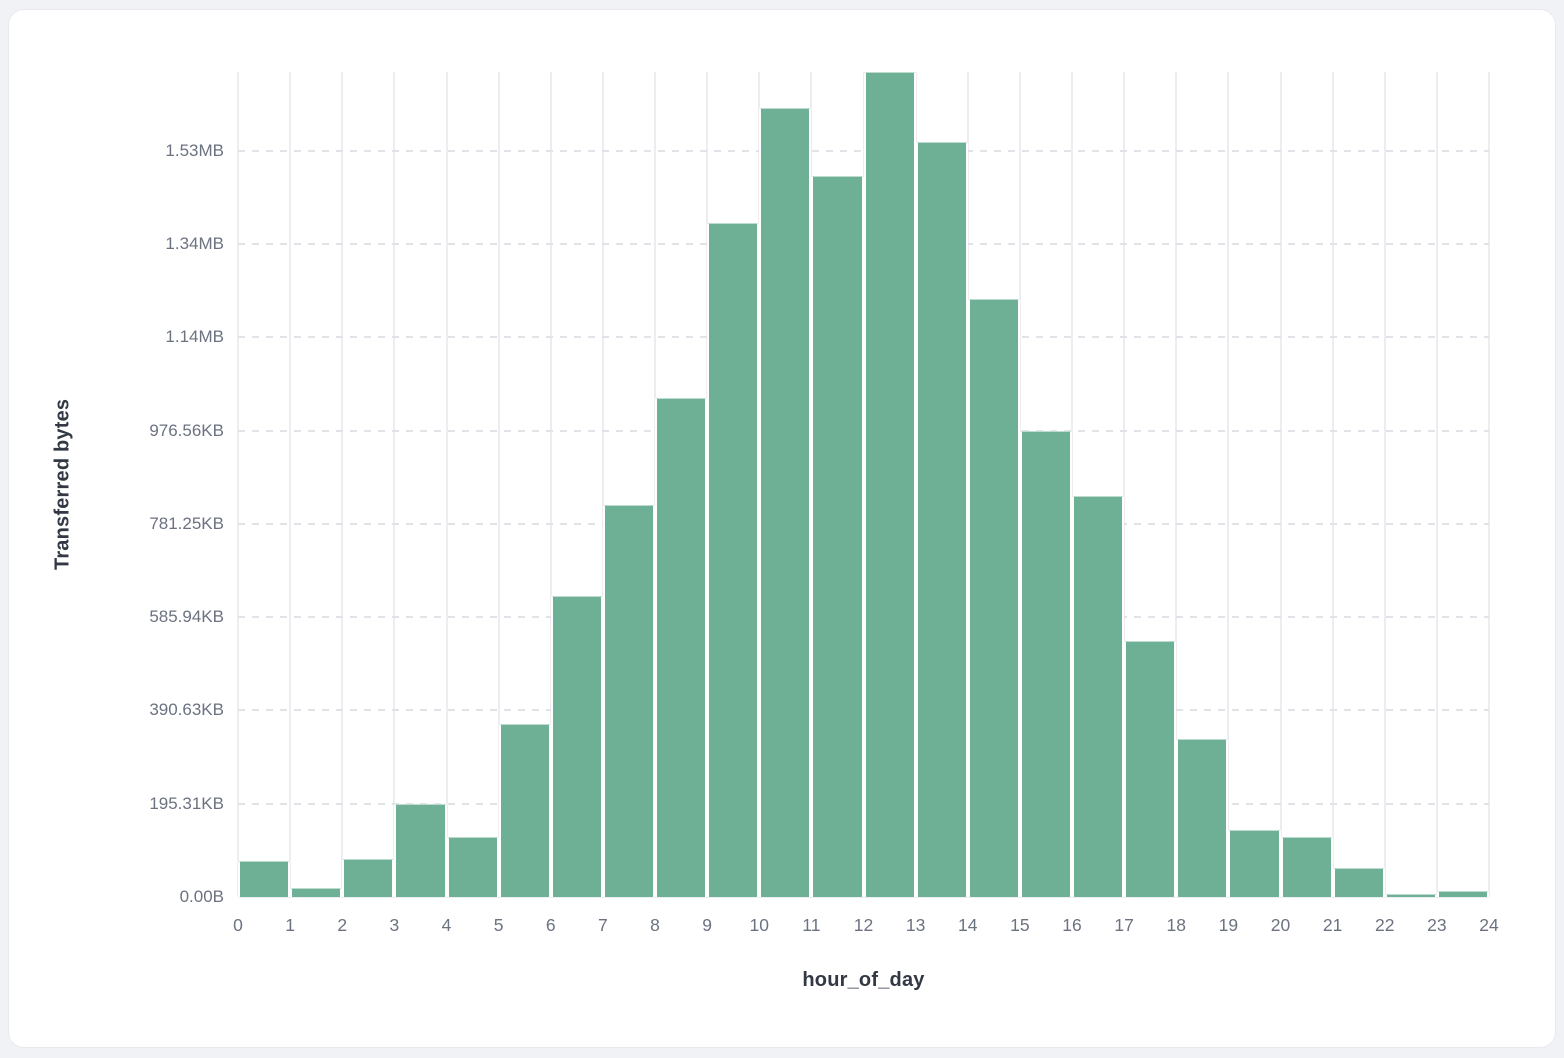  What do you see at coordinates (1124, 925) in the screenshot?
I see `x-tick-label: 17` at bounding box center [1124, 925].